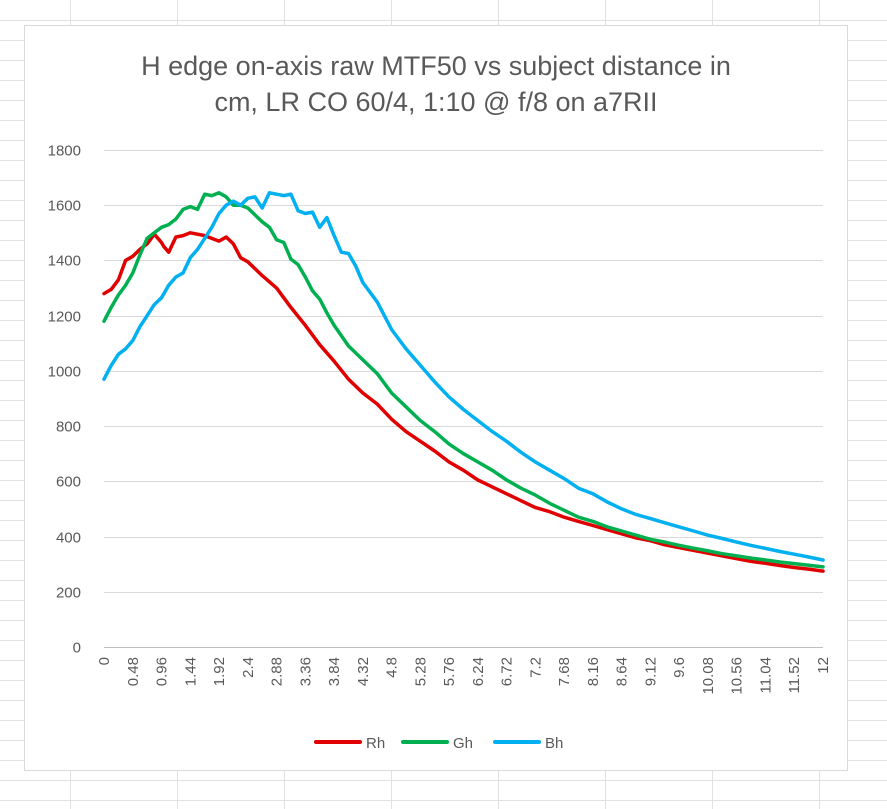  Describe the element at coordinates (823, 665) in the screenshot. I see `x-tick-label: 12` at that location.